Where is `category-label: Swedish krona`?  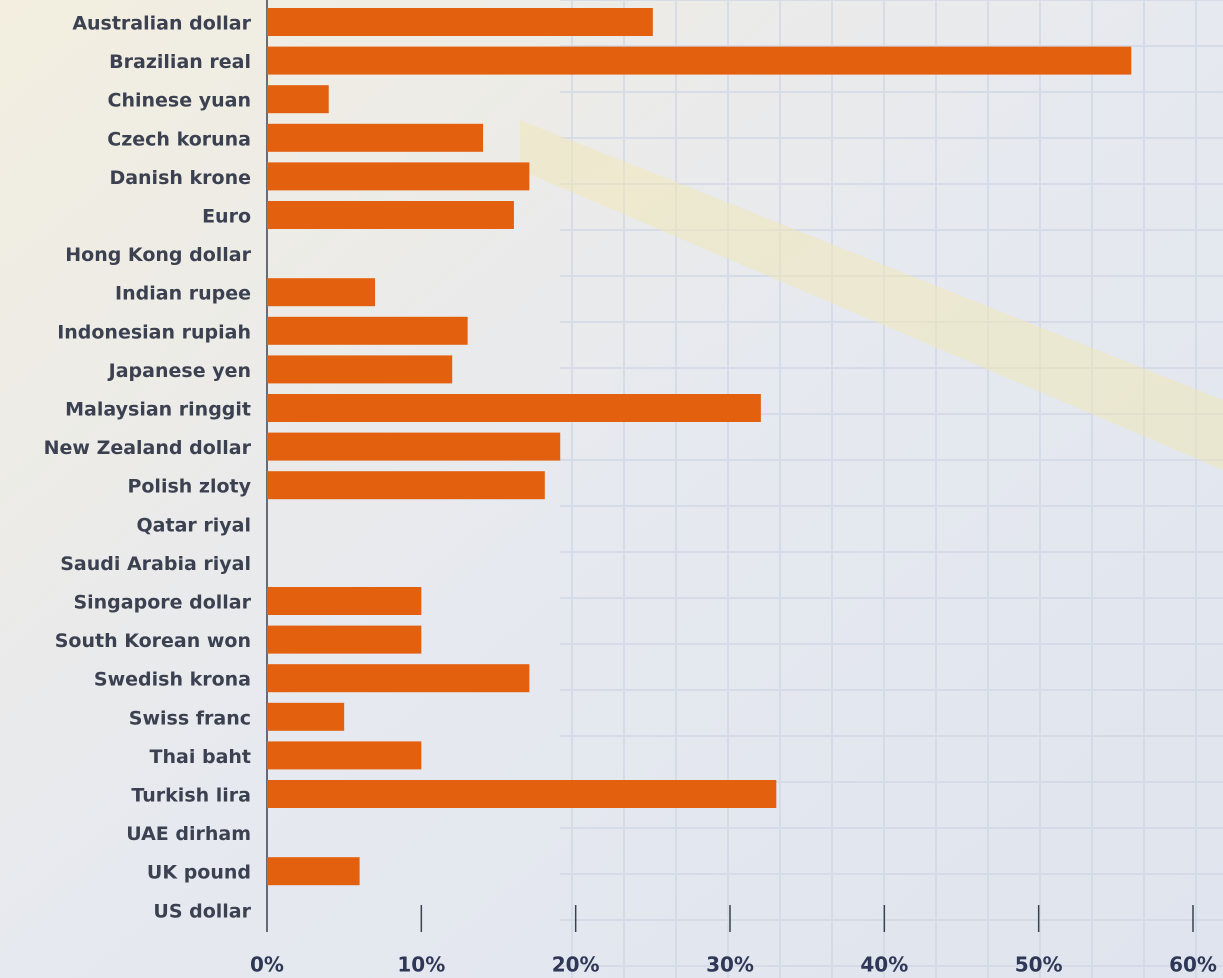 category-label: Swedish krona is located at coordinates (172, 680).